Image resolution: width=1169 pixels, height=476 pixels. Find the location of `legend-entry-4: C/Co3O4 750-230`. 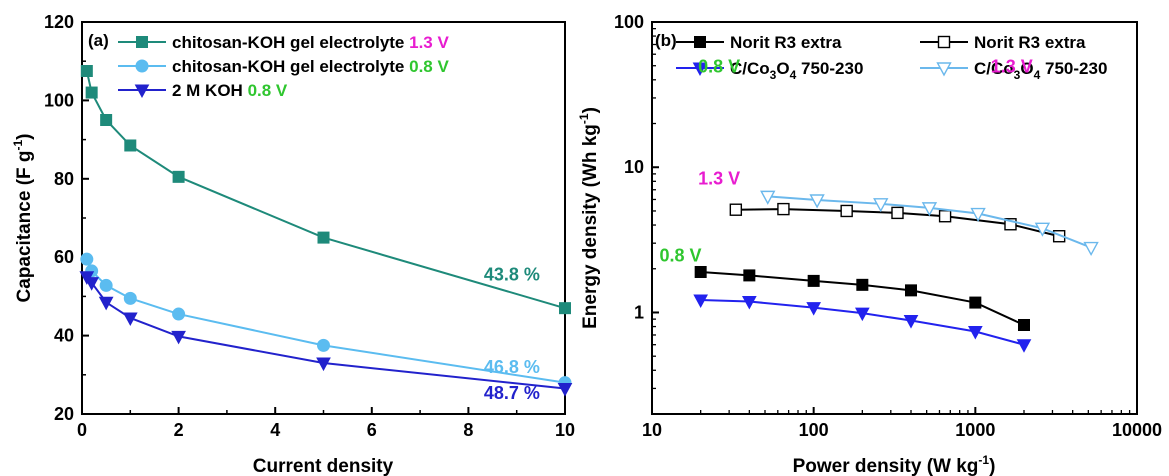

legend-entry-4: C/Co3O4 750-230 is located at coordinates (1013, 70).